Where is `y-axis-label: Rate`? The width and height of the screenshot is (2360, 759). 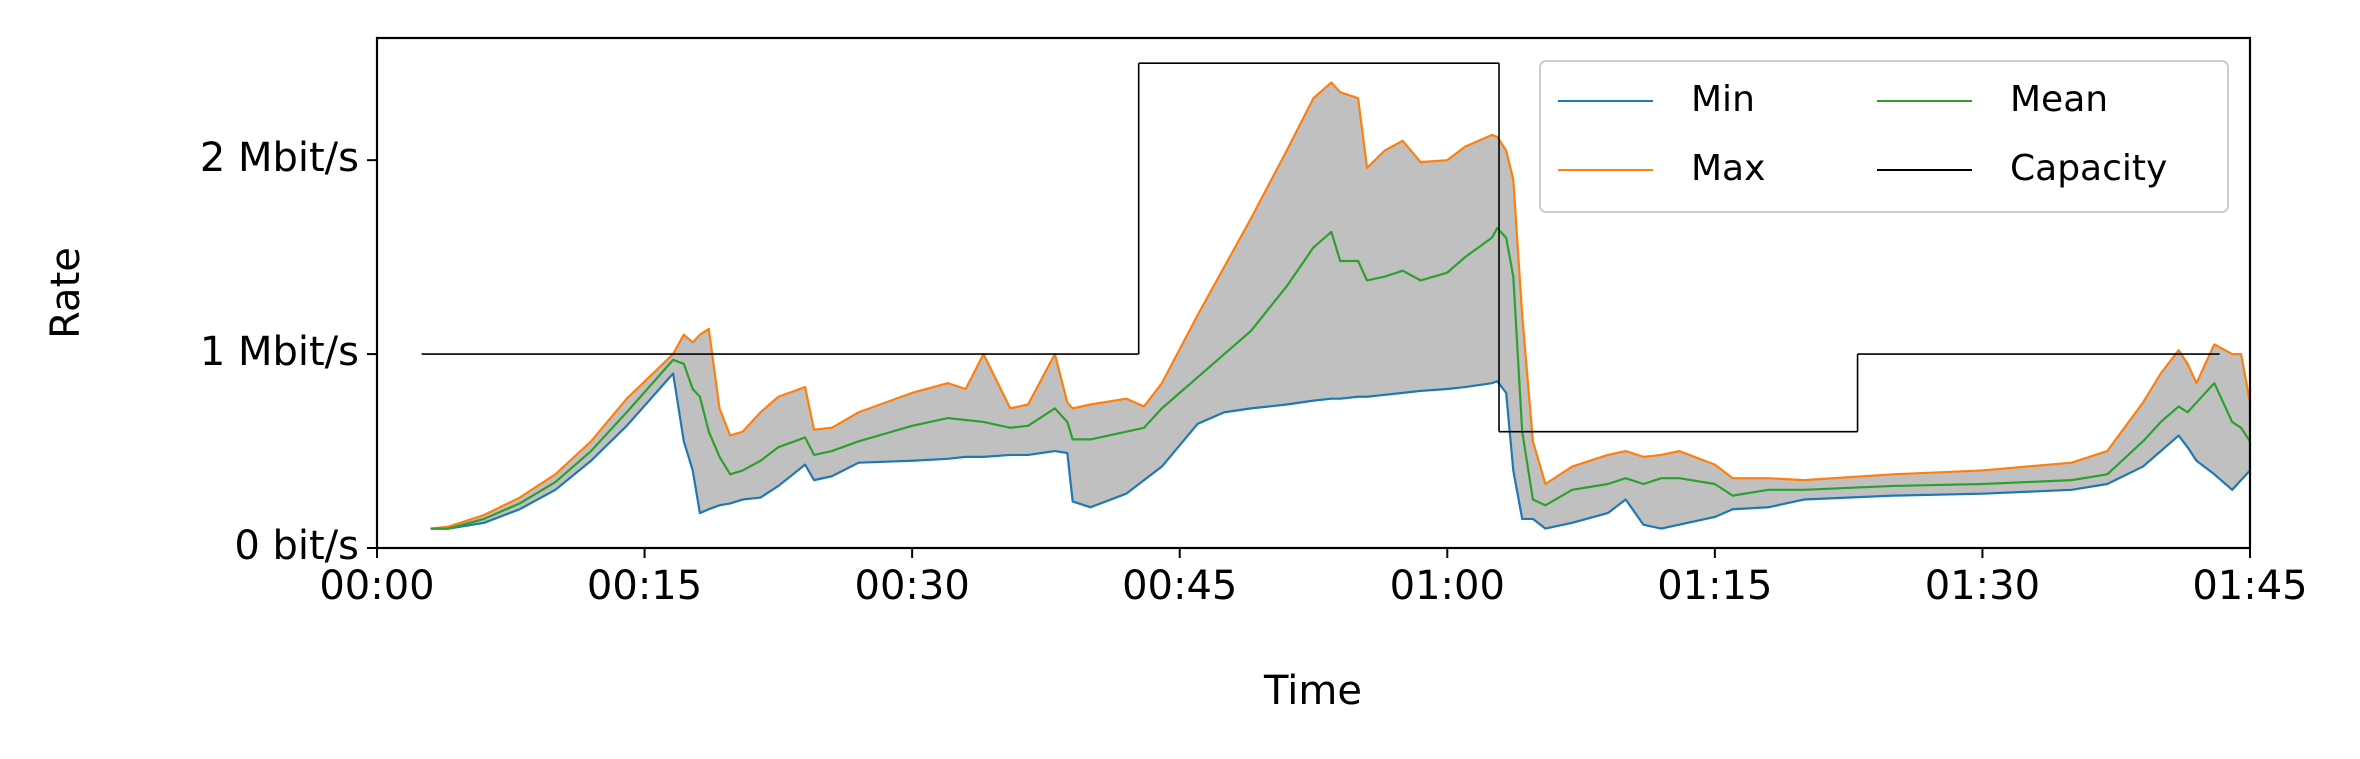
y-axis-label: Rate is located at coordinates (66, 293).